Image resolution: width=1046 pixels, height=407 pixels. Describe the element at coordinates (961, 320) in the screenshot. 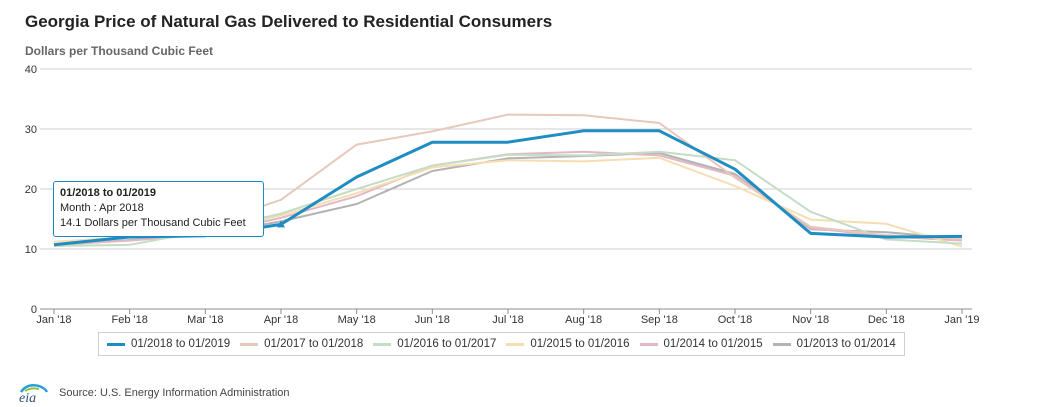

I see `x-tick-label: Jan '19` at that location.